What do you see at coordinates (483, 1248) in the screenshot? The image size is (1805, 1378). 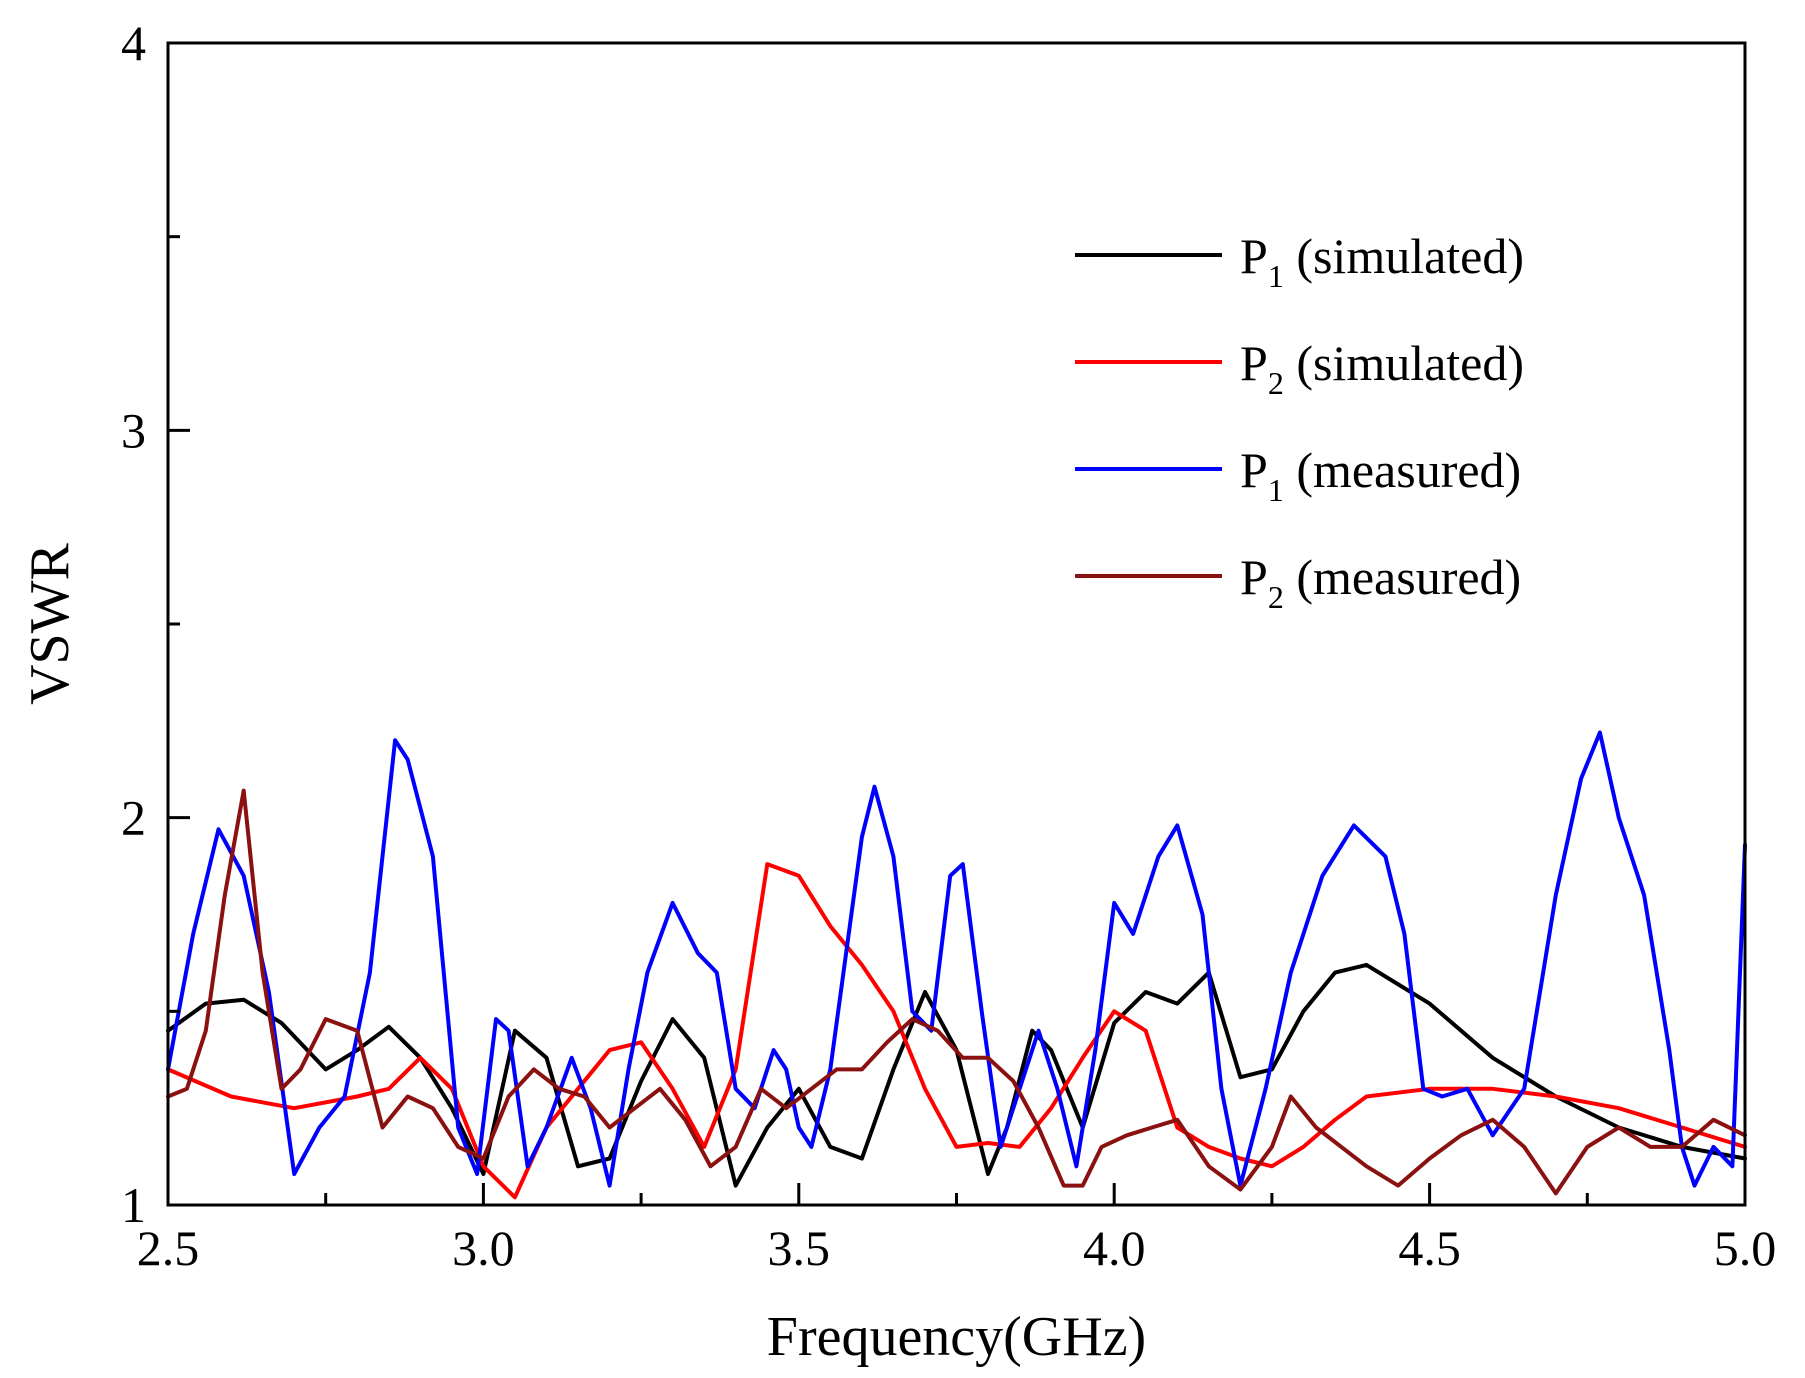 I see `x-tick-label: 3.0` at bounding box center [483, 1248].